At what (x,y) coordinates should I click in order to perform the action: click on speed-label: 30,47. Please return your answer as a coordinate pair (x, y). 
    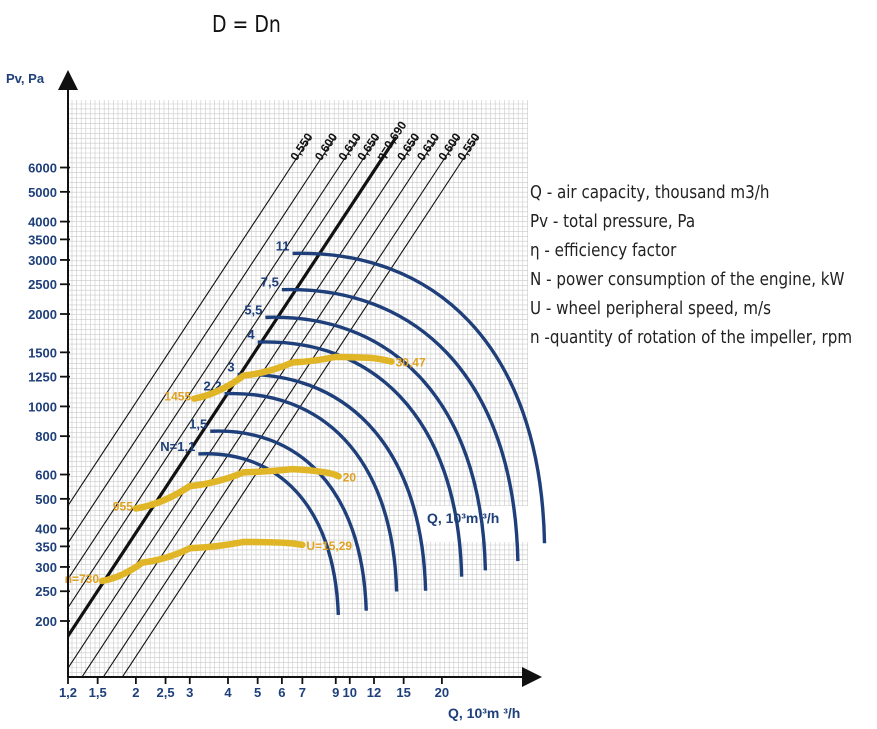
    Looking at the image, I should click on (411, 363).